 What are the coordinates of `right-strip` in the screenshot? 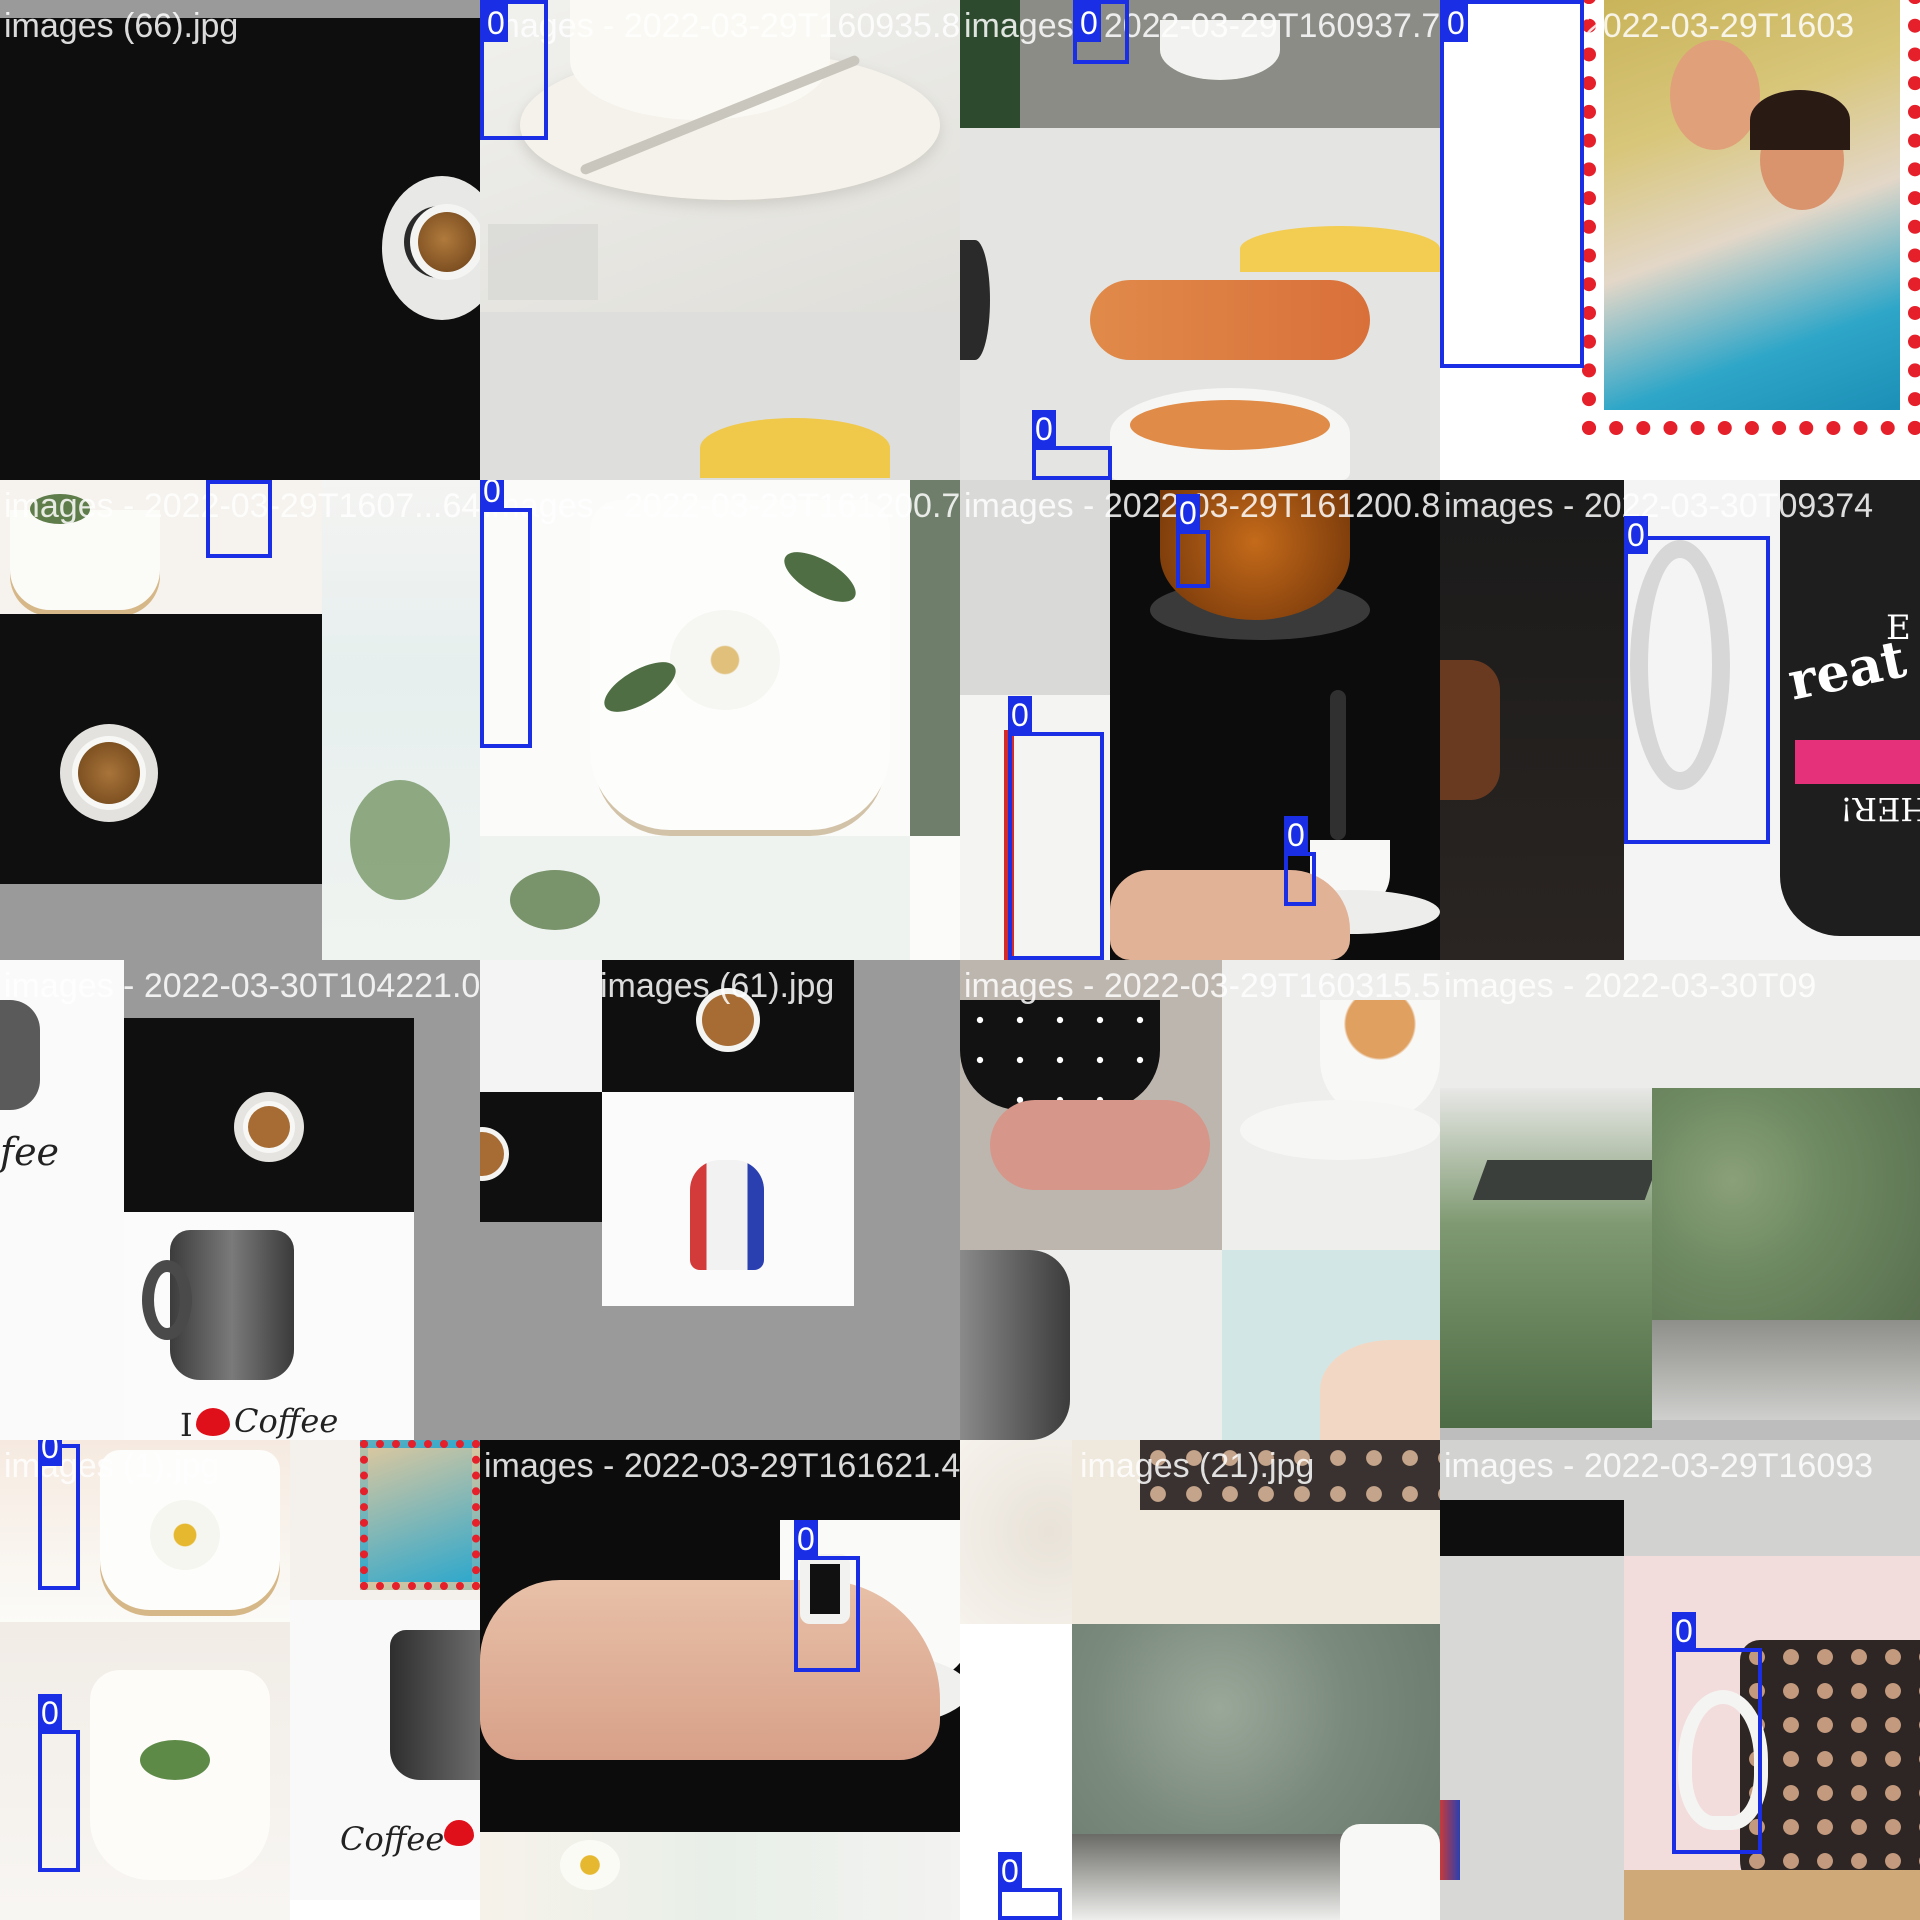 It's located at (935, 658).